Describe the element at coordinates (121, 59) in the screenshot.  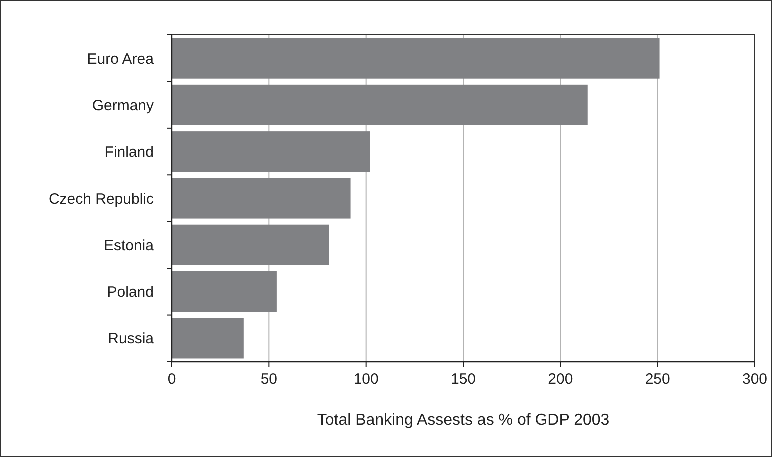
I see `y-tick-label: Euro Area` at that location.